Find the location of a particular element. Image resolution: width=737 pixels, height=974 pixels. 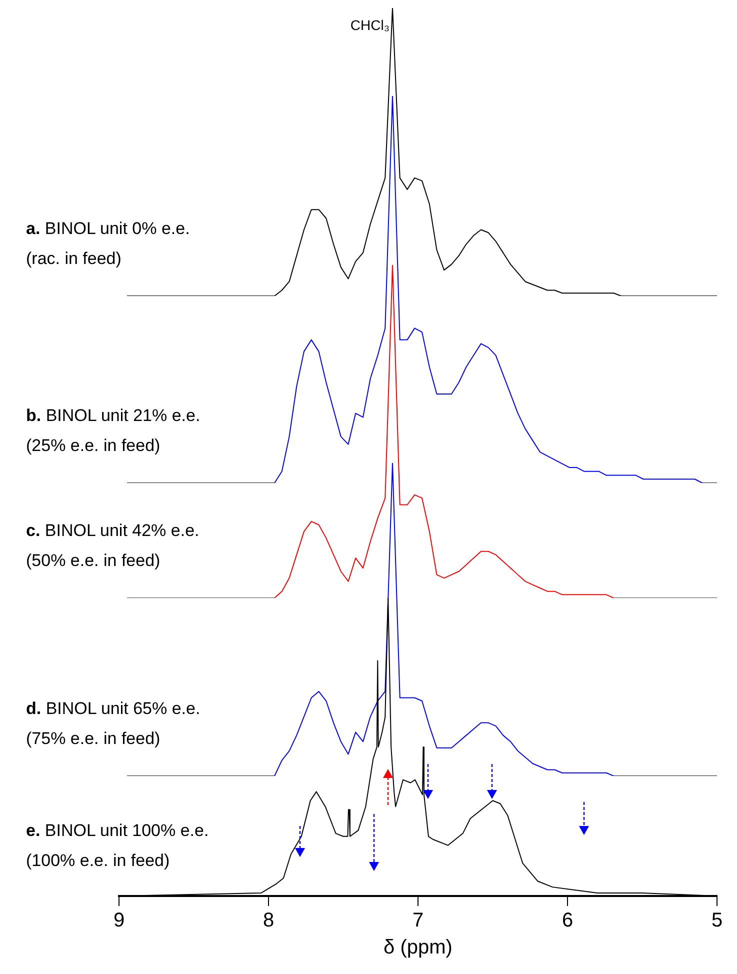

x-tick-label: 6 is located at coordinates (568, 921).